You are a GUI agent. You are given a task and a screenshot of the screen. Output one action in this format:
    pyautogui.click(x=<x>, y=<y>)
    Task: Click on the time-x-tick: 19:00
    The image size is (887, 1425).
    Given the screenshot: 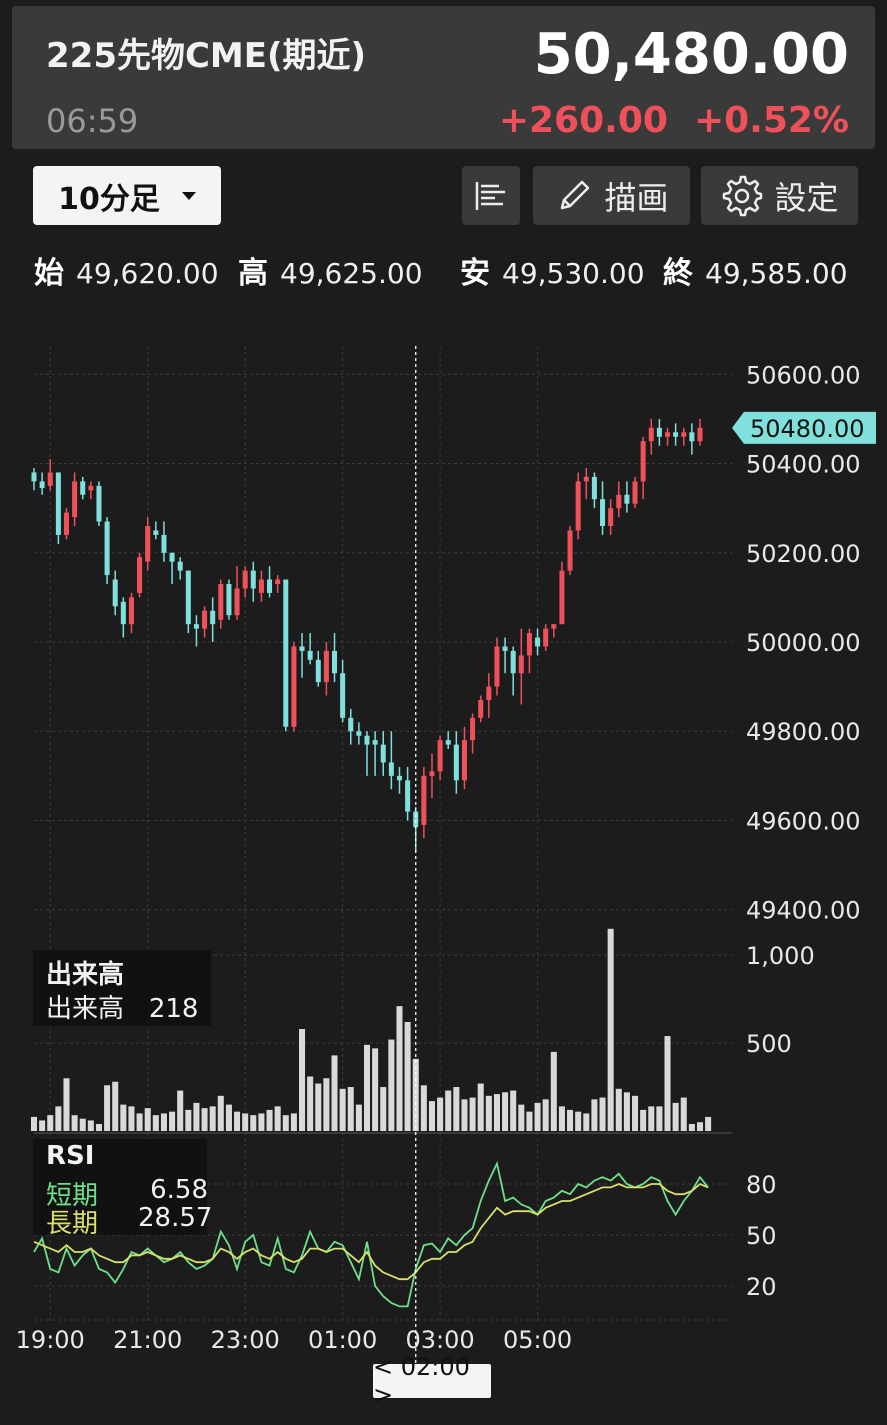 What is the action you would take?
    pyautogui.click(x=50, y=1340)
    